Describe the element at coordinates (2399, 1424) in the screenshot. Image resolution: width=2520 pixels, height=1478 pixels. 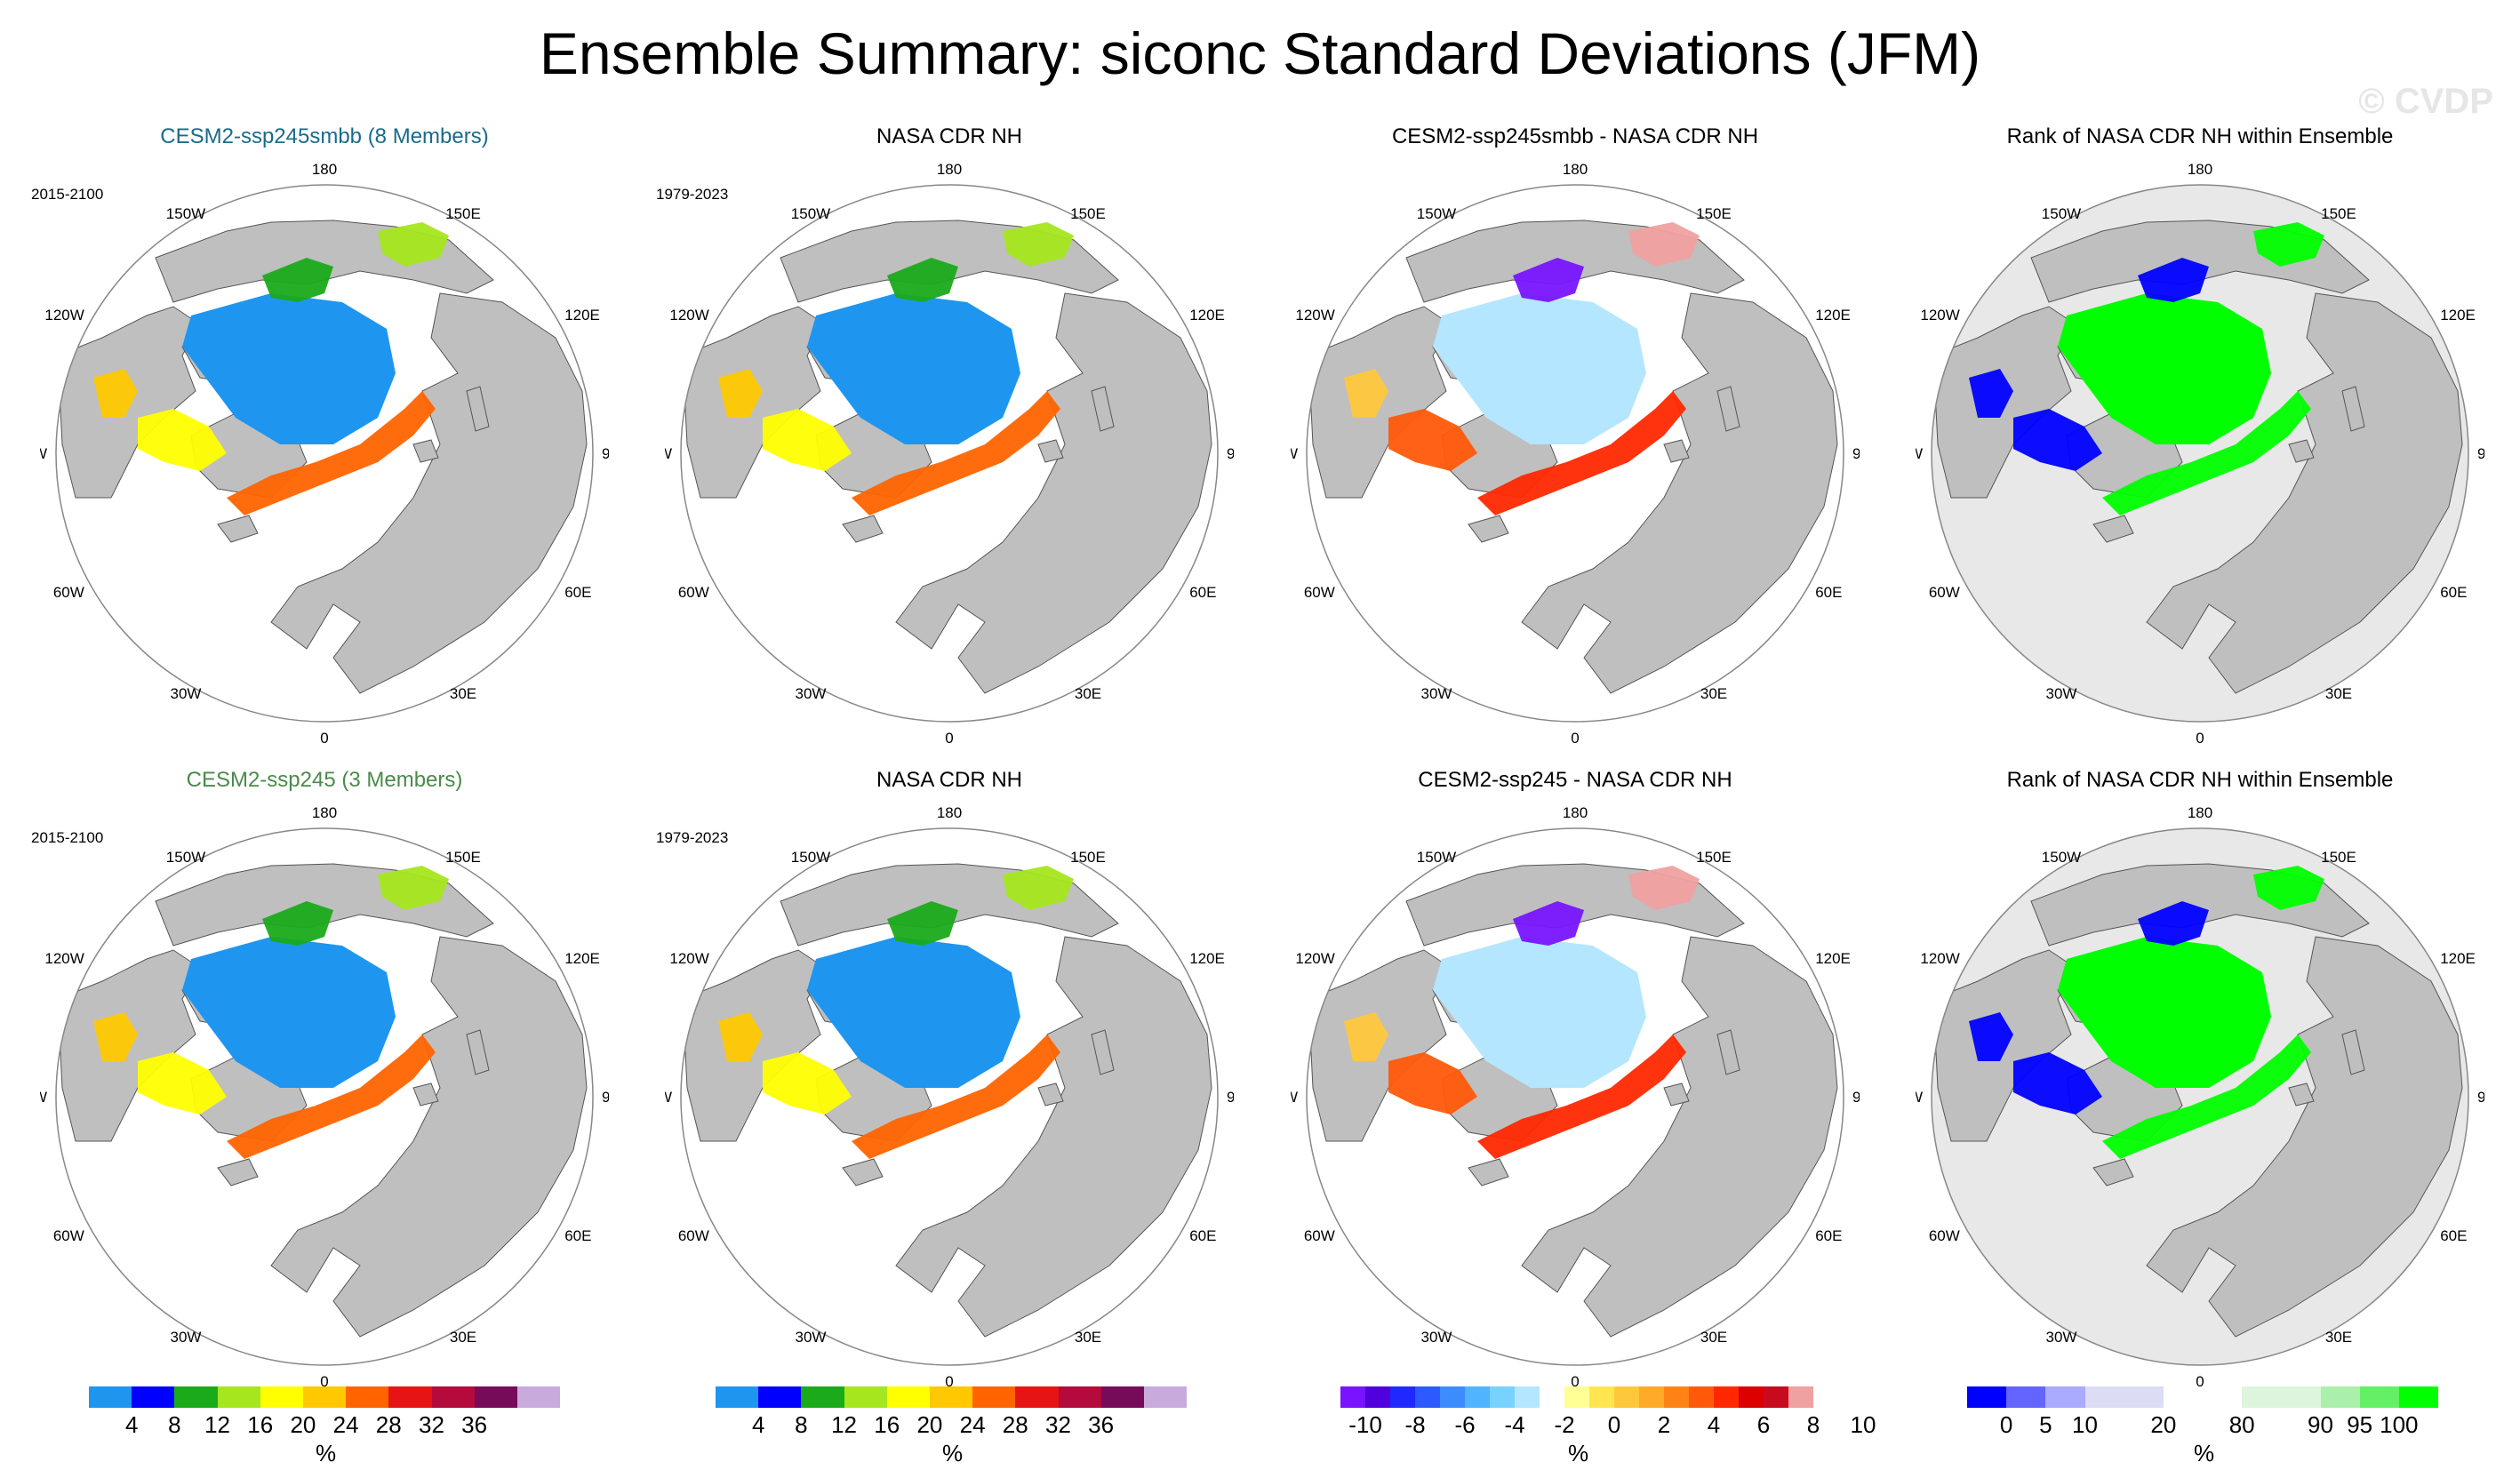
I see `colorbar-tick-label: 100` at that location.